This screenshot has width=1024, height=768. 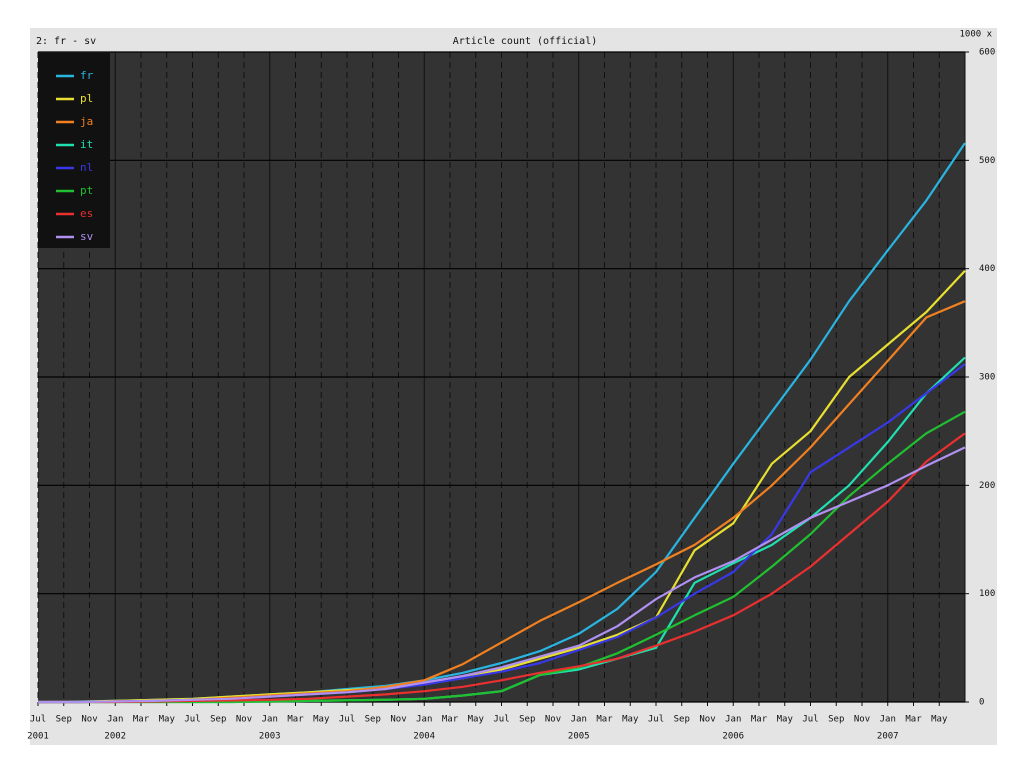 What do you see at coordinates (987, 161) in the screenshot?
I see `y-tick-label: 500` at bounding box center [987, 161].